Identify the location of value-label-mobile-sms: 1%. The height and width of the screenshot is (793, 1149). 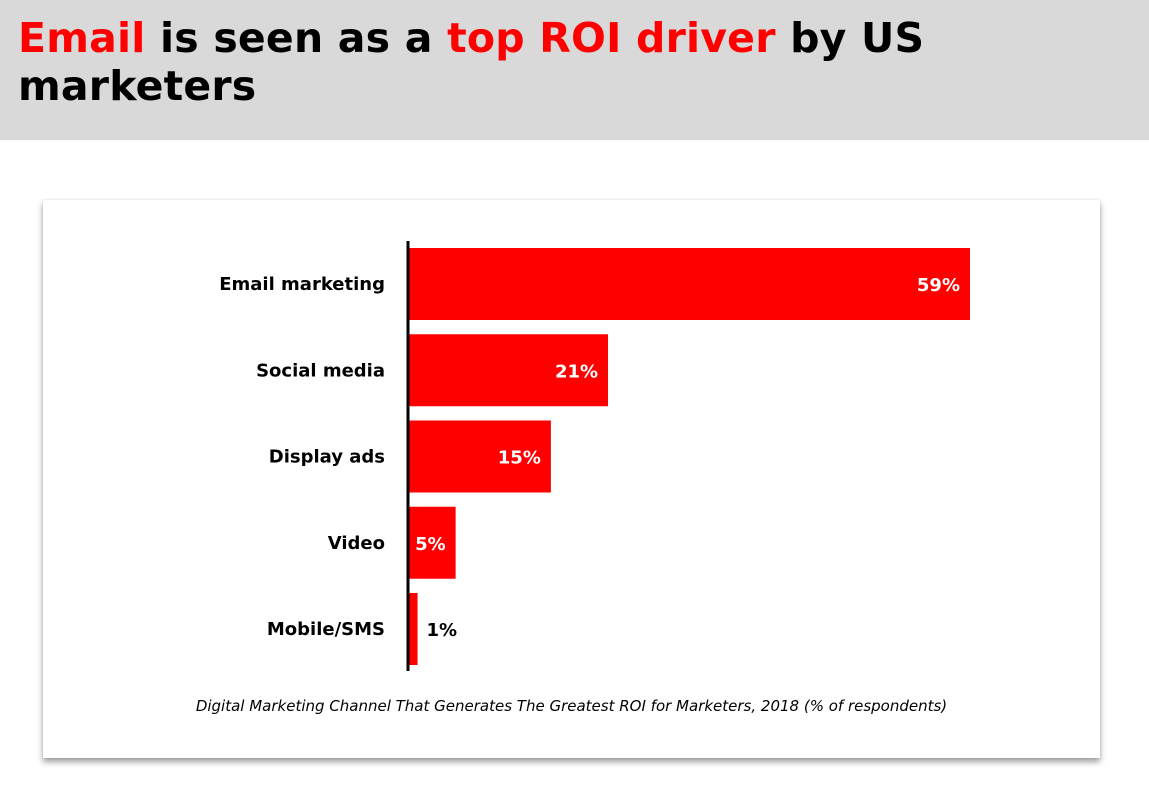
(442, 630).